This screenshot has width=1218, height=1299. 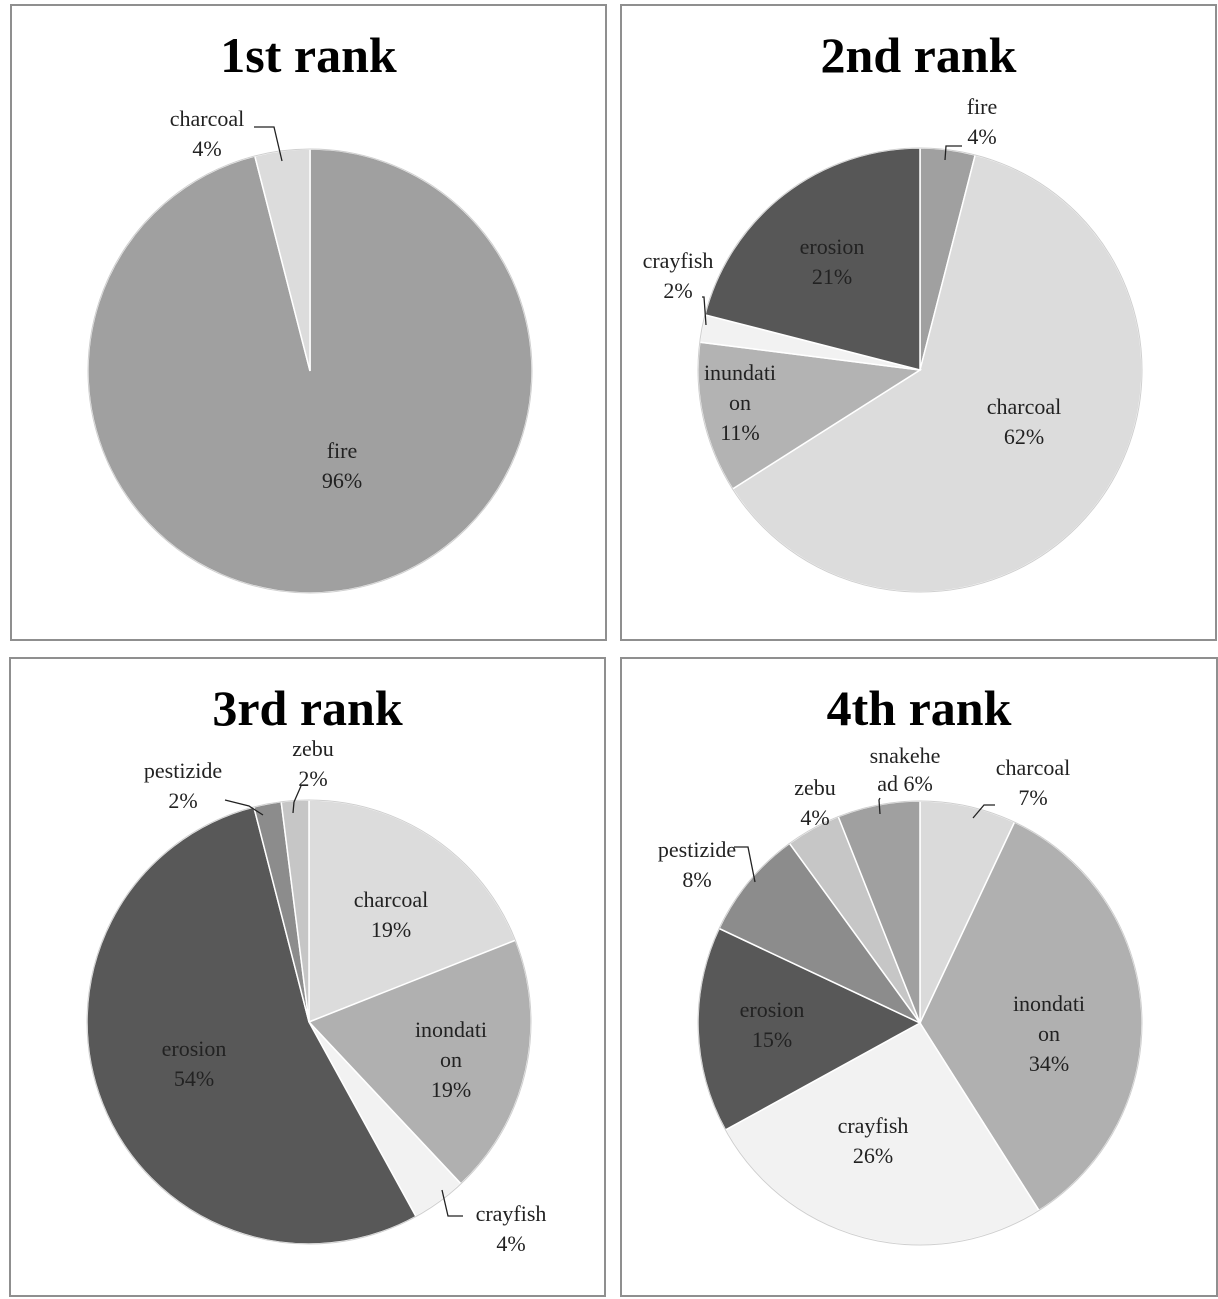 I want to click on slice-label: crayfish 26%, so click(x=873, y=1140).